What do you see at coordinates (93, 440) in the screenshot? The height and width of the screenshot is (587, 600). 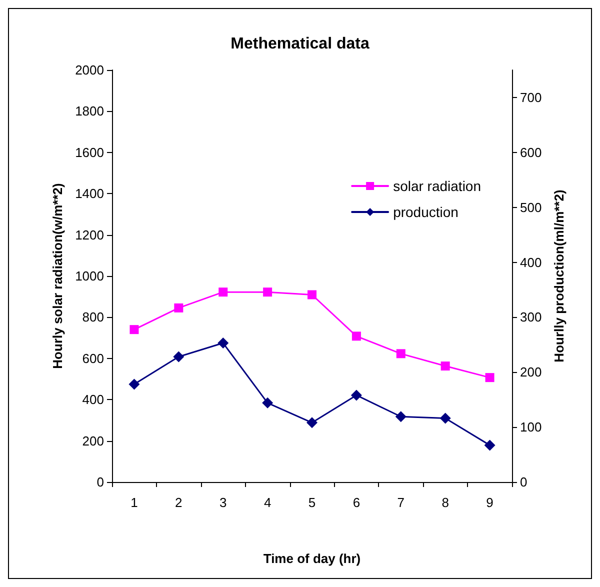 I see `y-tick-label: 200` at bounding box center [93, 440].